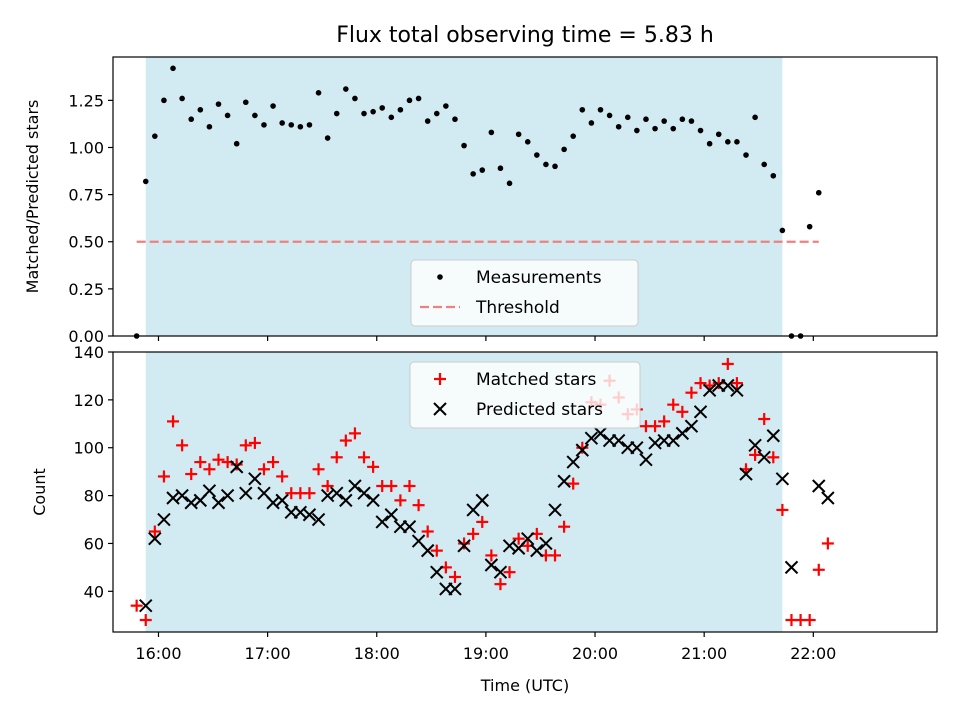  Describe the element at coordinates (525, 395) in the screenshot. I see `bottom-legend: Matched stars Predicted stars` at that location.